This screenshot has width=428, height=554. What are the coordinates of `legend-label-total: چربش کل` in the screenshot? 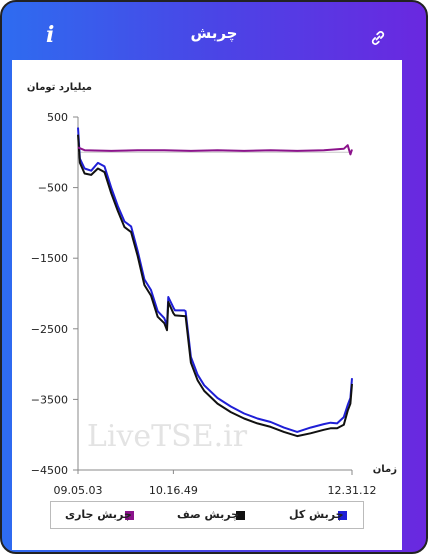 It's located at (316, 514).